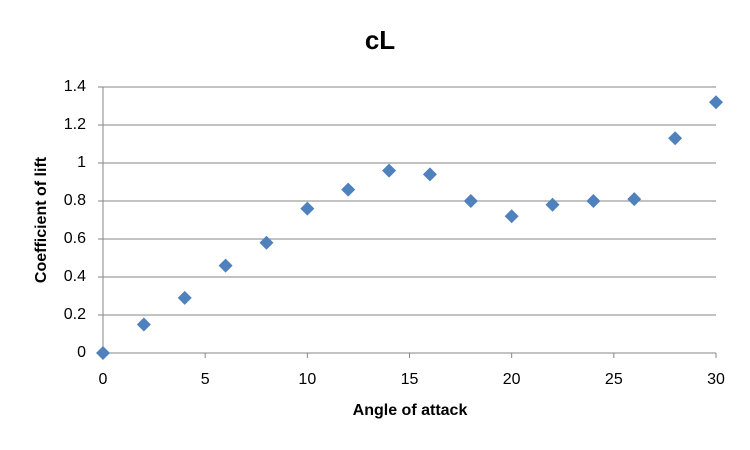 The width and height of the screenshot is (750, 450). I want to click on y-tick-label: 0.2, so click(75, 314).